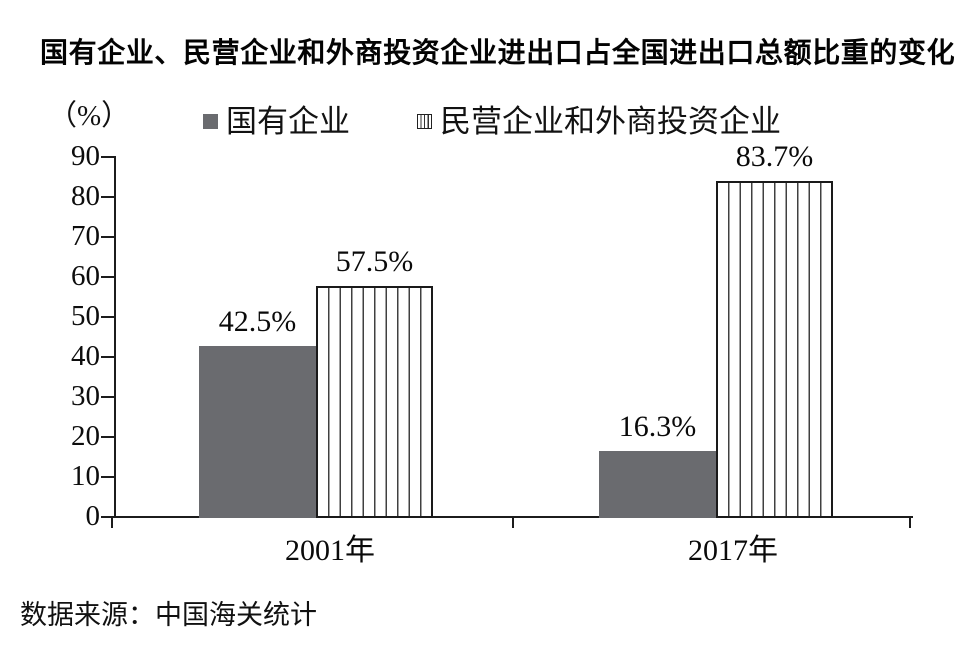  Describe the element at coordinates (657, 426) in the screenshot. I see `bar-value-label: 16.3%` at that location.